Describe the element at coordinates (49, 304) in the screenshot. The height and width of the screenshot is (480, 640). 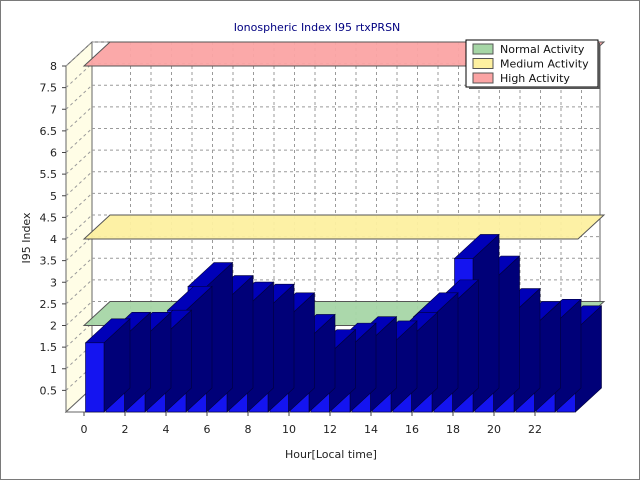
I see `y-tick-label: 2.5` at that location.